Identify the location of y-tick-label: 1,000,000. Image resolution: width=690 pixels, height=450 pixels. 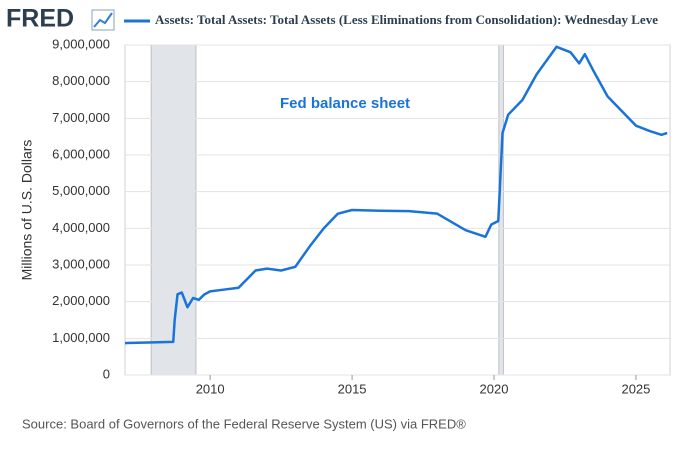
(81, 337).